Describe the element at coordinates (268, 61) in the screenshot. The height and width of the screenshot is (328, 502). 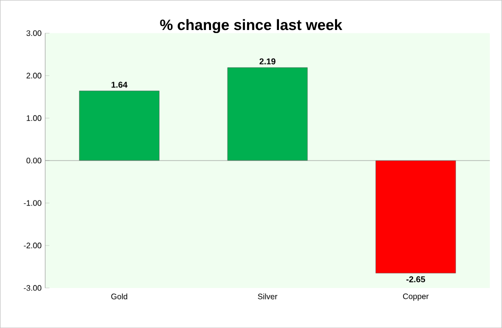
I see `data-label: 2.19` at that location.